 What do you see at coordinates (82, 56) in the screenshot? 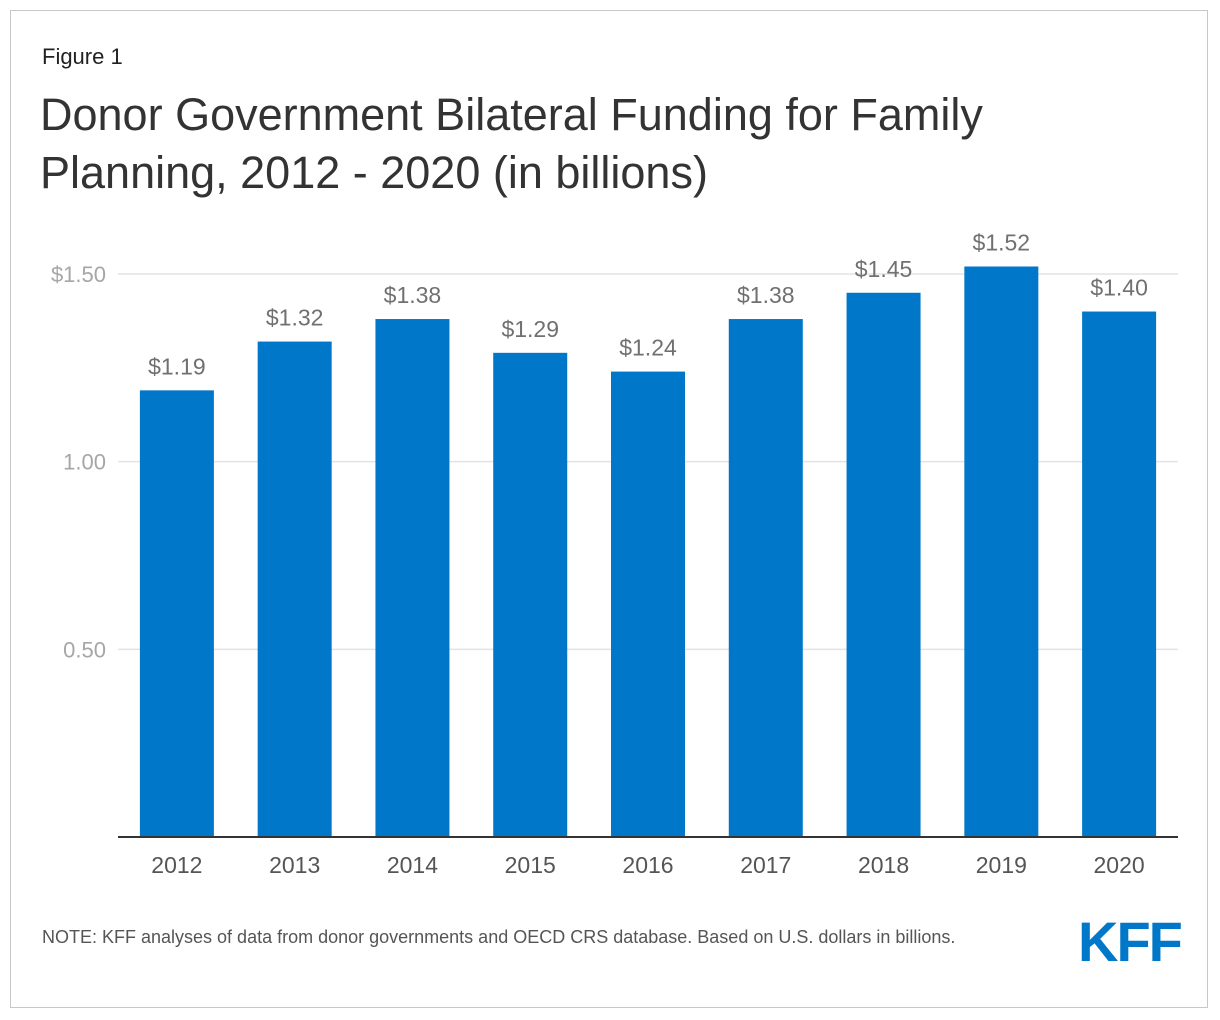
I see `figure-label: Figure 1` at bounding box center [82, 56].